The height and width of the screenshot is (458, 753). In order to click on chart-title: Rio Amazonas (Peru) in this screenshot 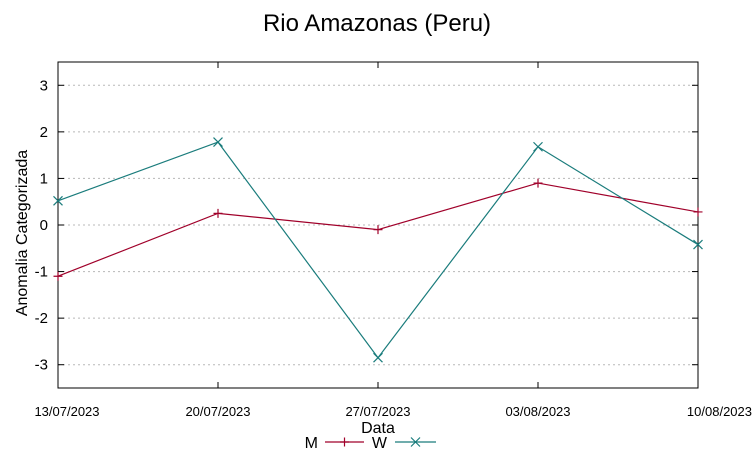, I will do `click(377, 23)`.